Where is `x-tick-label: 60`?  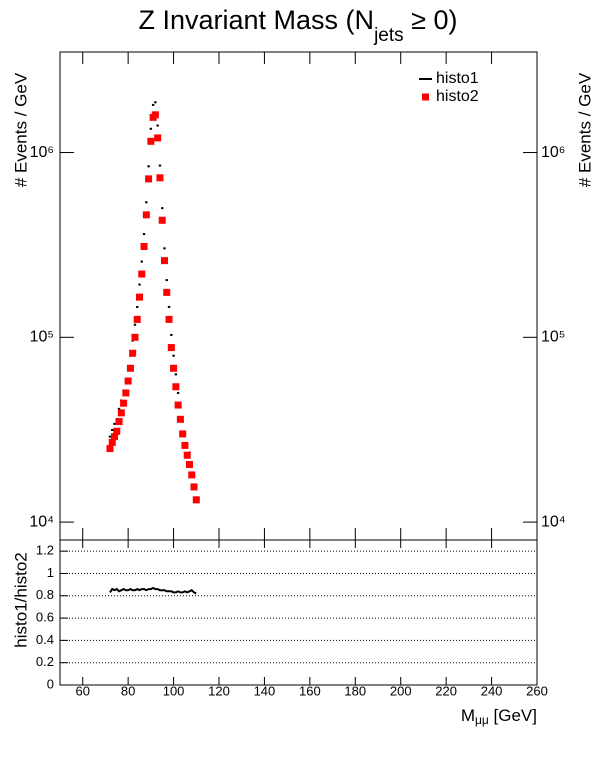 x-tick-label: 60 is located at coordinates (82, 690).